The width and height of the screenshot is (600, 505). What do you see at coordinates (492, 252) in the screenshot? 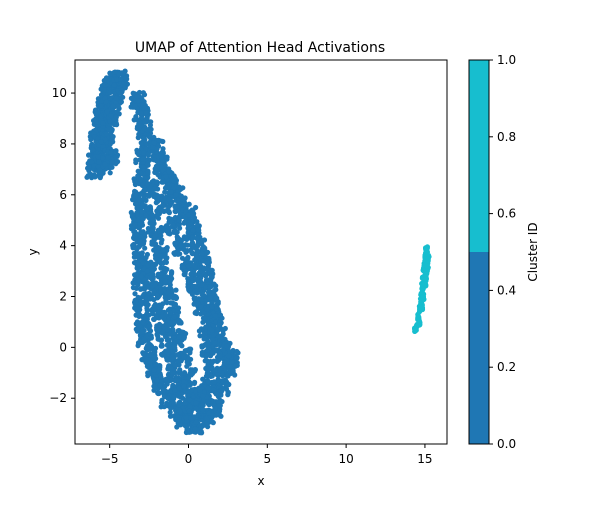
I see `colorbar: 0.0 0.2 0.4 0.6 0.8 1.0` at bounding box center [492, 252].